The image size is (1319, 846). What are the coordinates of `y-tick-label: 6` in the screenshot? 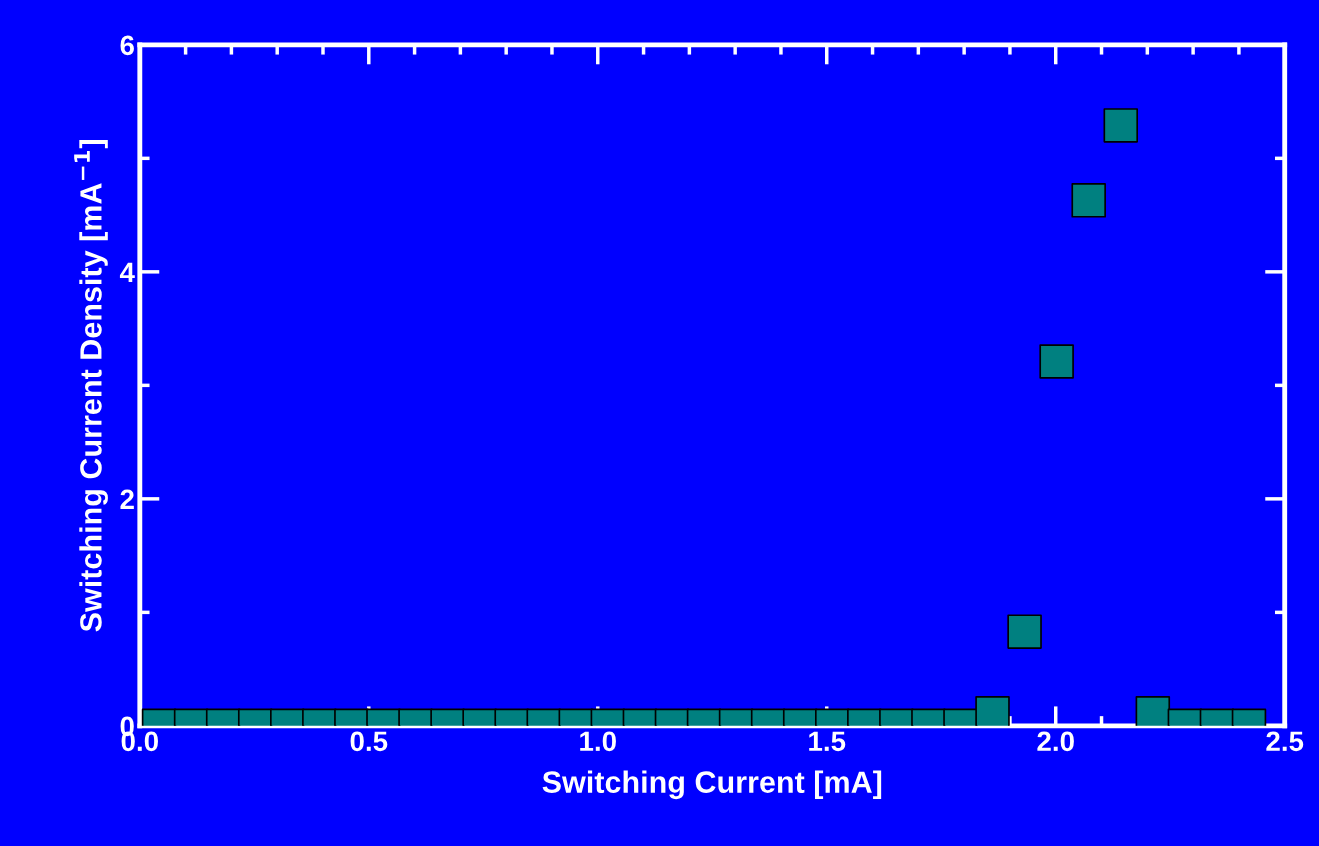 It's located at (127, 45).